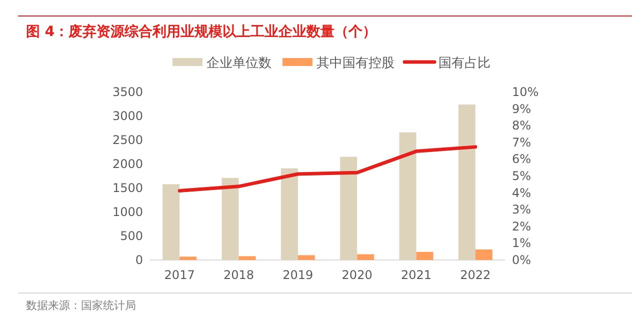 The height and width of the screenshot is (326, 642). Describe the element at coordinates (522, 243) in the screenshot. I see `y2-tick-label: 1%` at that location.